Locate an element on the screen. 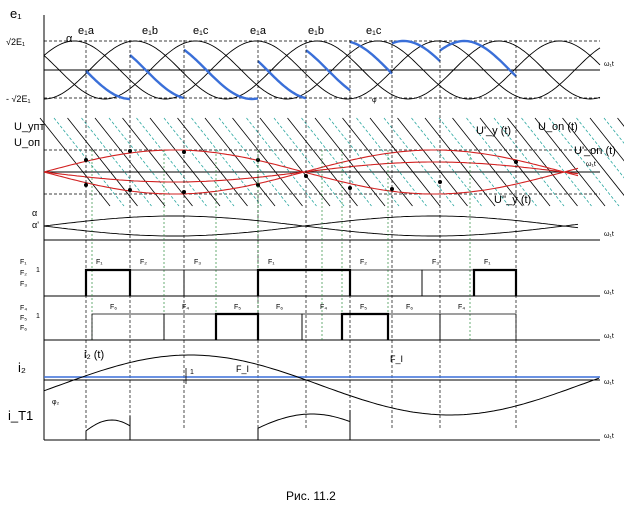  control-uy-2: U''_y (t) is located at coordinates (512, 200).